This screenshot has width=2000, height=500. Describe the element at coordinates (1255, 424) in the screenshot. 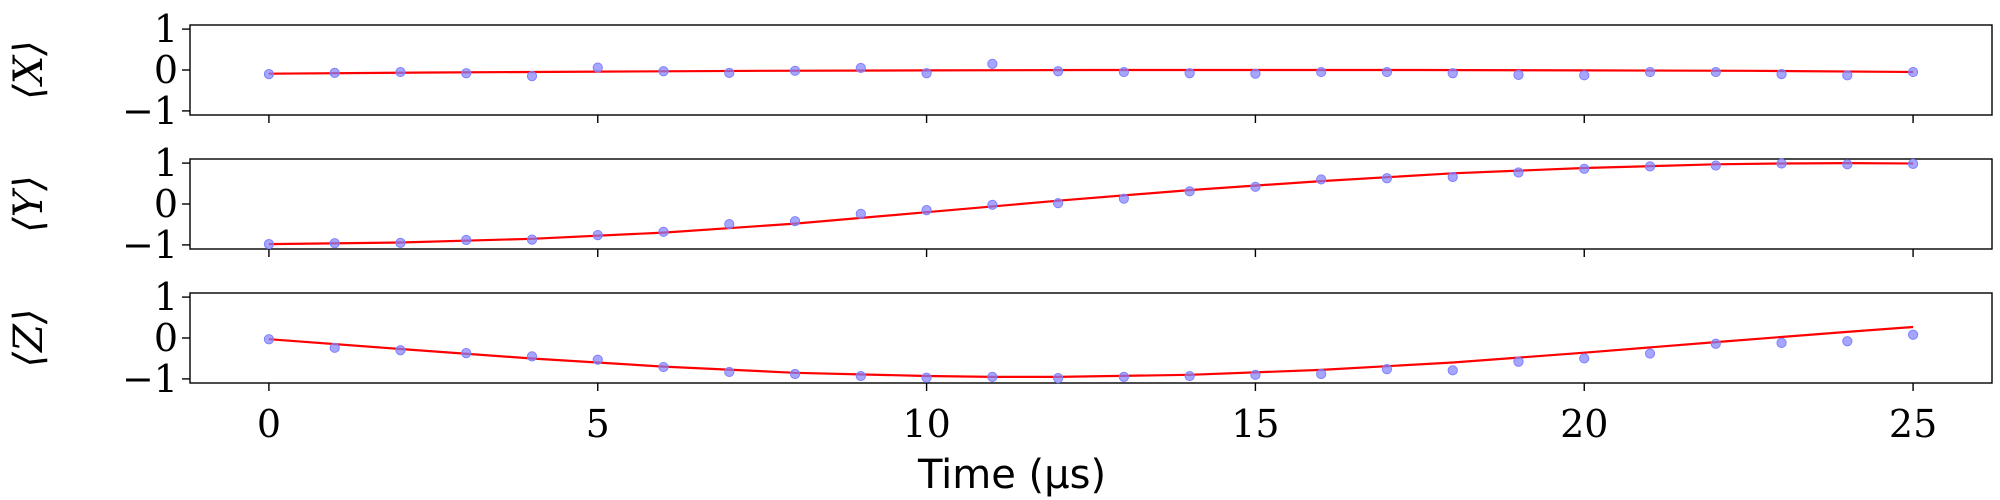

I see `x-tick-label: 15` at that location.